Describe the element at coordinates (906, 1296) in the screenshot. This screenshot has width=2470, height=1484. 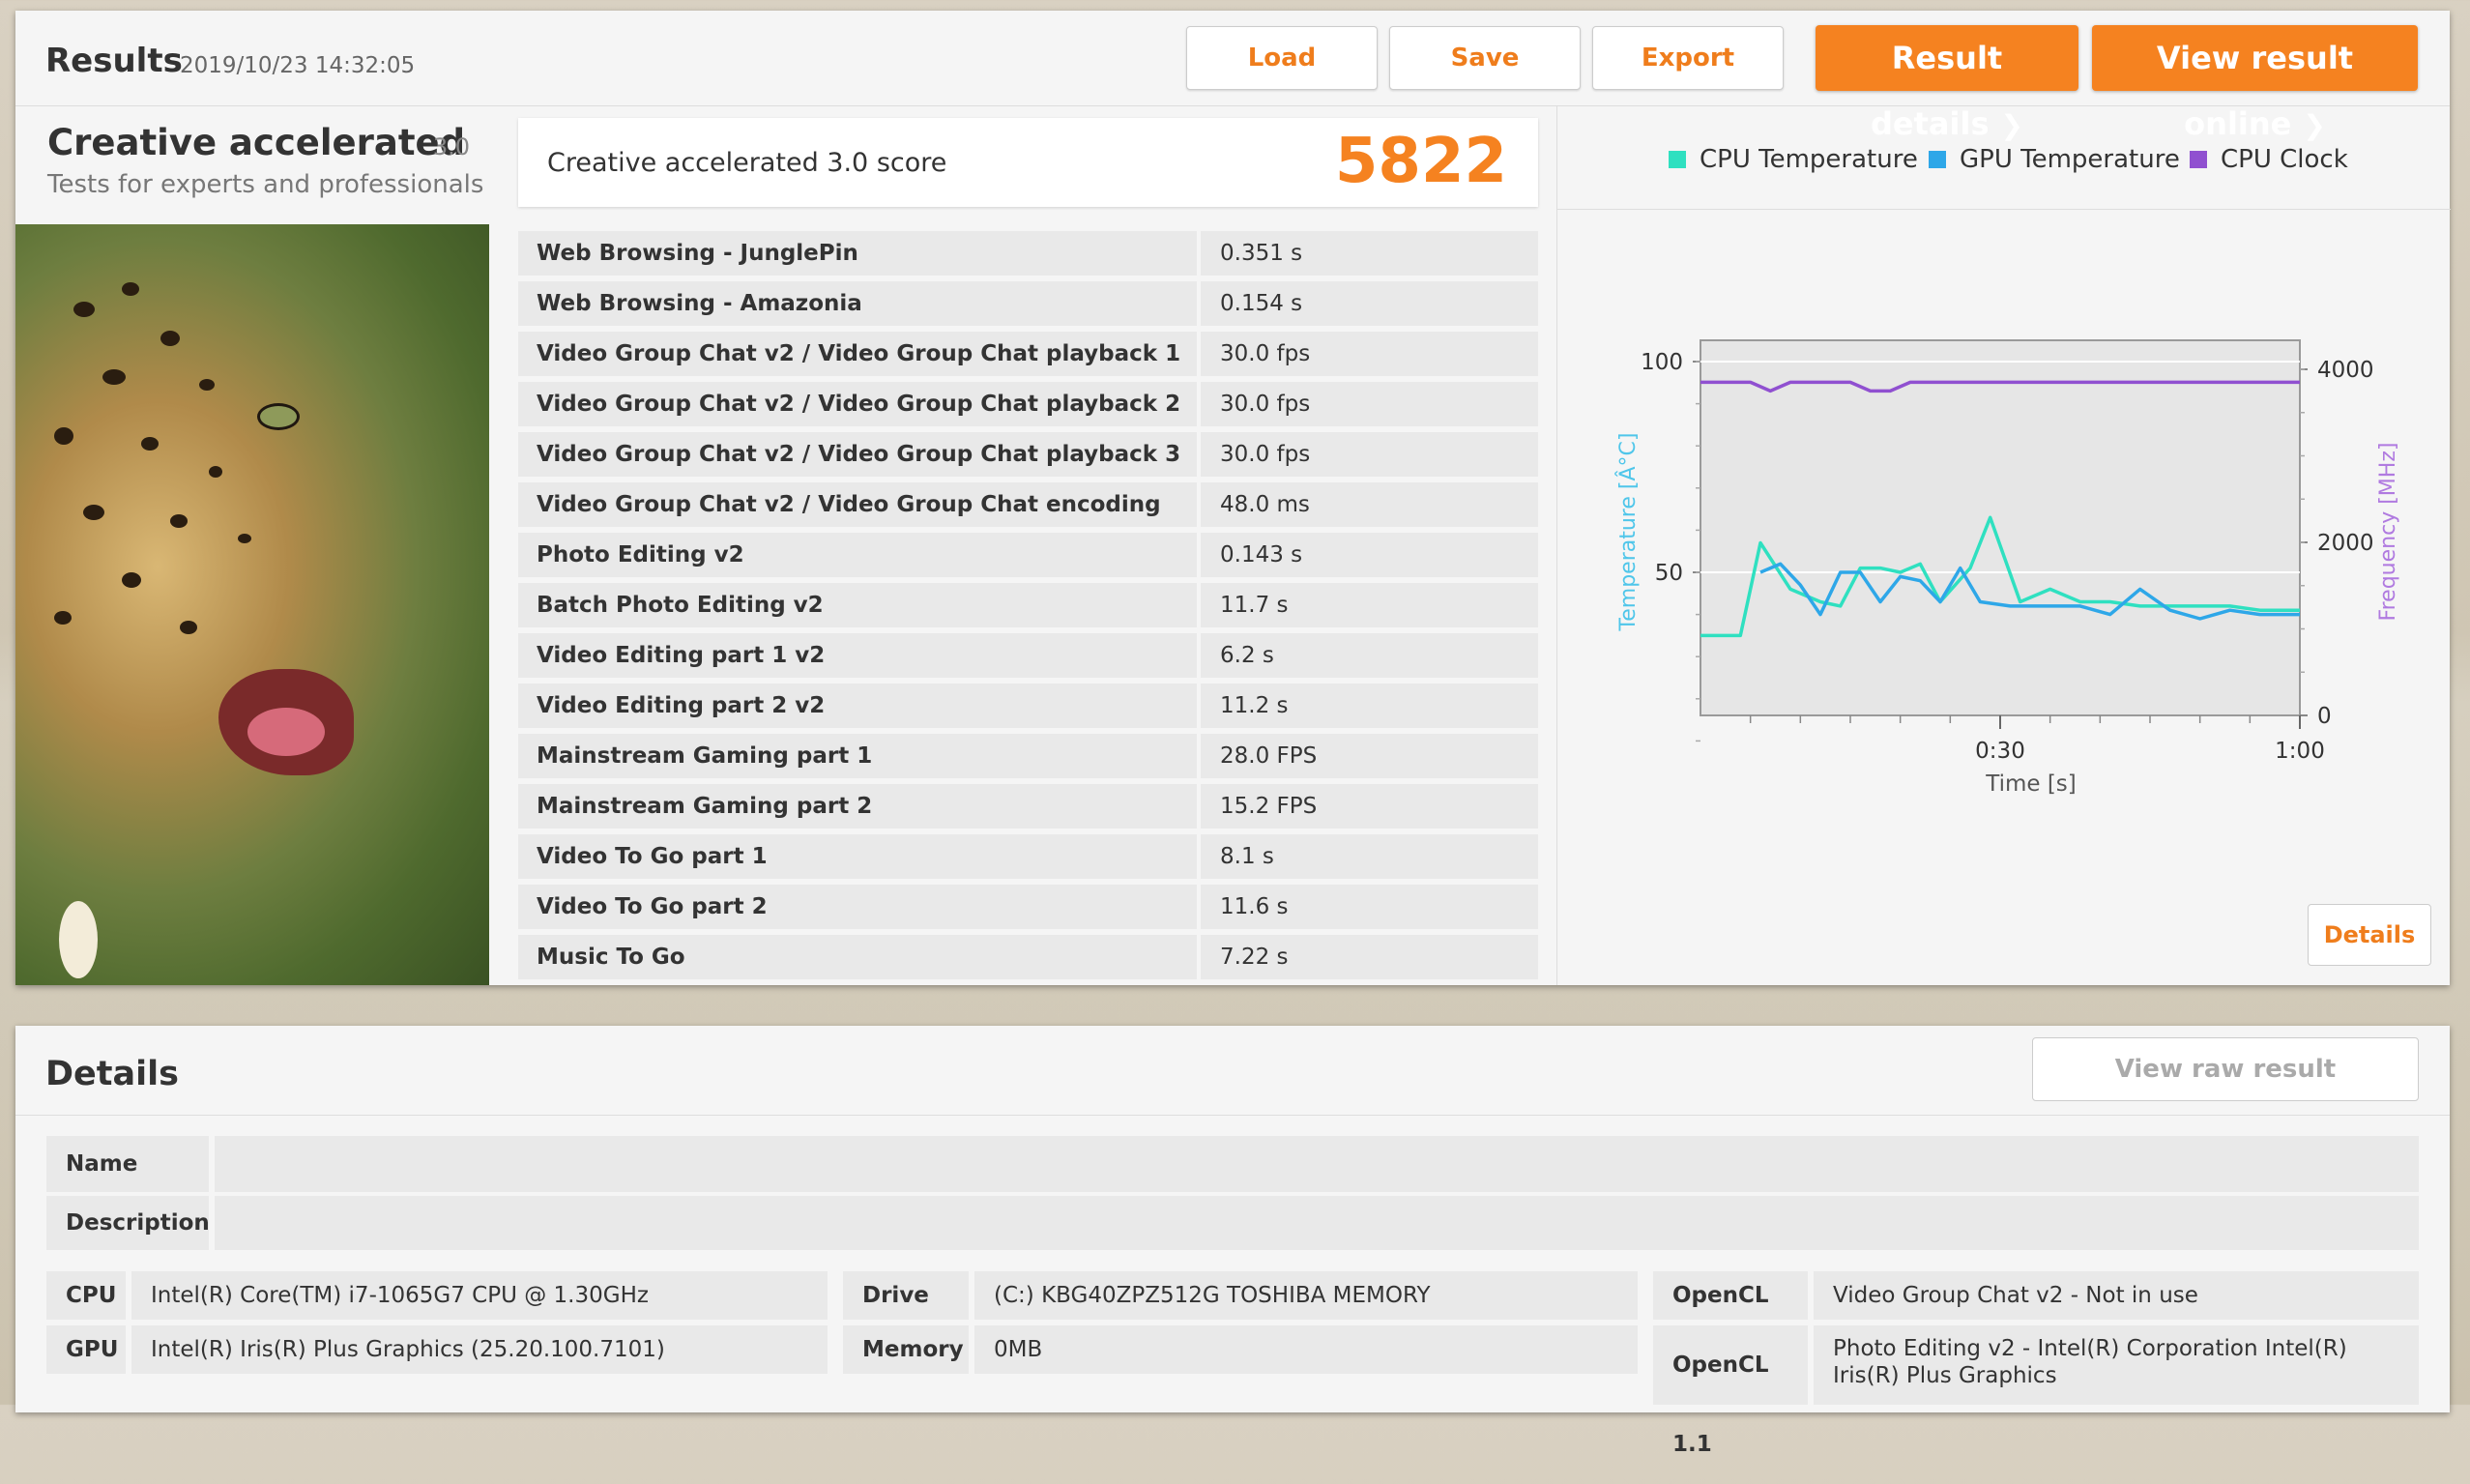
I see `drive-label: Drive` at that location.